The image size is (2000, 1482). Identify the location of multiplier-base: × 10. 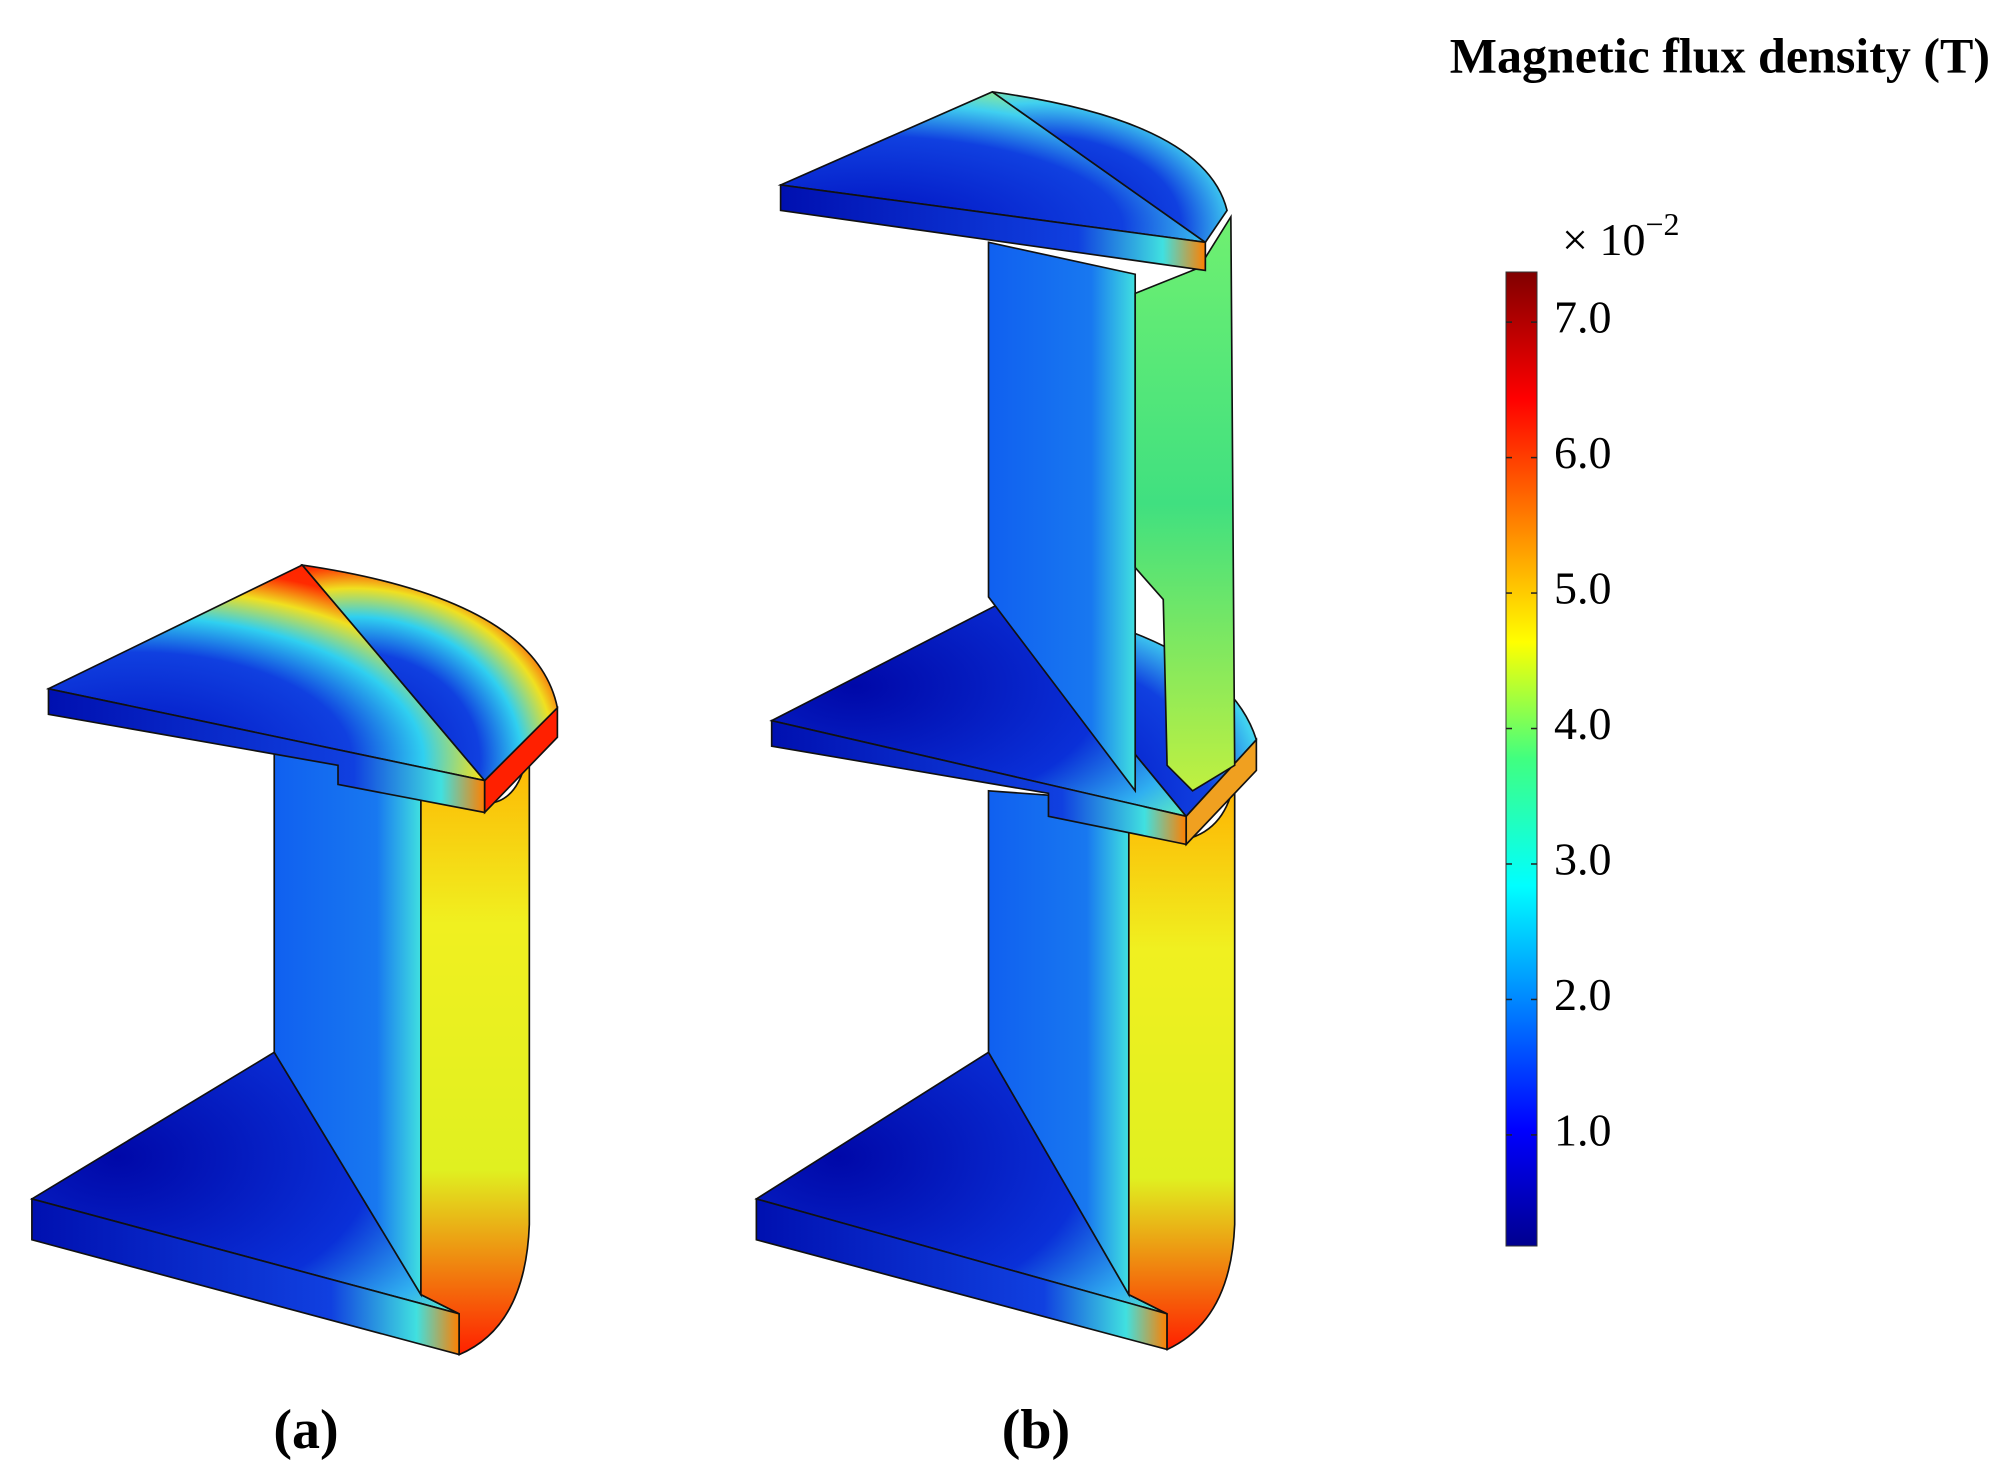
(1603, 239).